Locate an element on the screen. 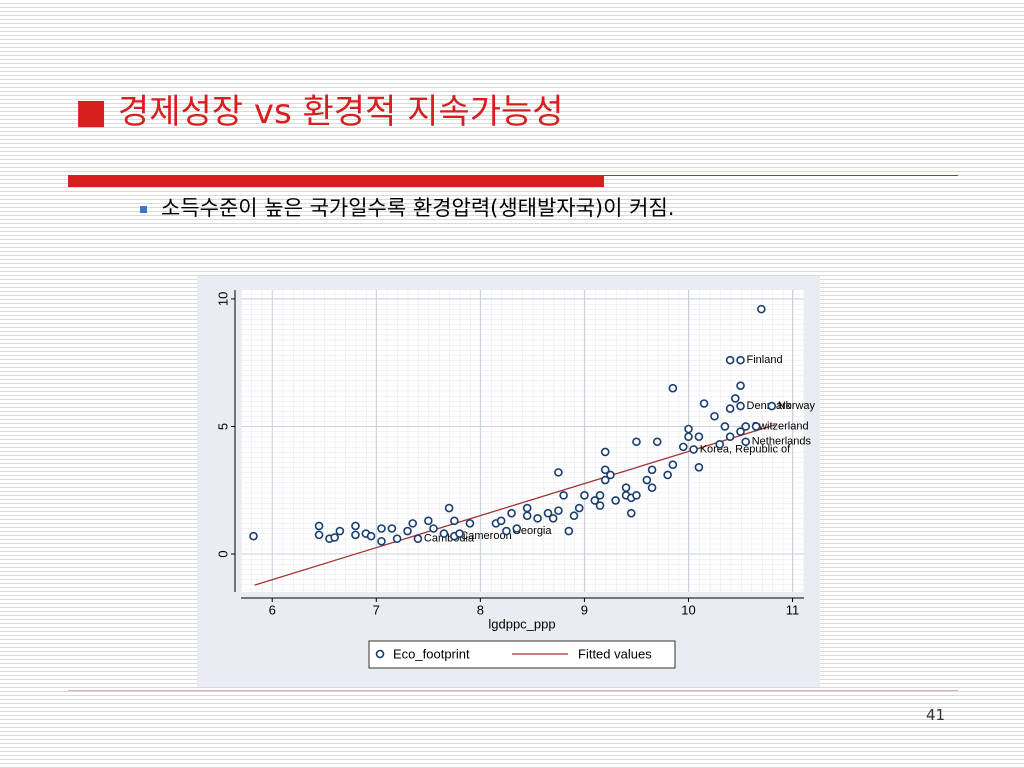 Image resolution: width=1024 pixels, height=768 pixels. bullet-text: 소득수준이 높은 국가일수록 환경압력(생태발자국)이 커짐. is located at coordinates (407, 207).